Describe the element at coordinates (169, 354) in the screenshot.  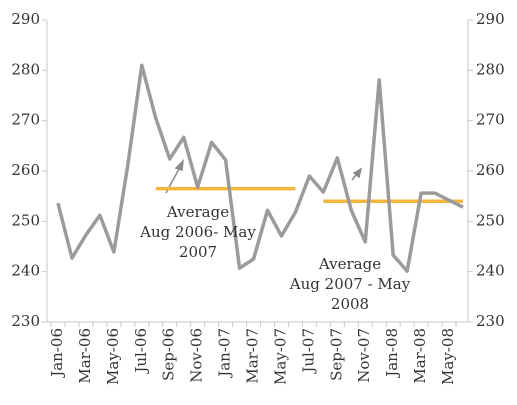
I see `x-tick-label: Sep-06` at that location.